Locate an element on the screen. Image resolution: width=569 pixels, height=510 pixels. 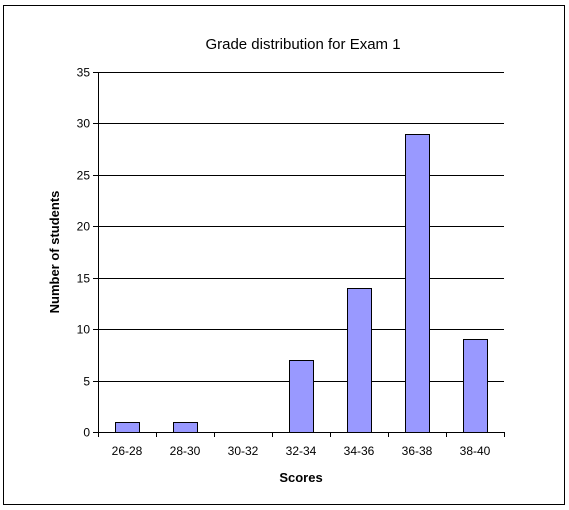
y-axis-label: Number of students is located at coordinates (54, 252).